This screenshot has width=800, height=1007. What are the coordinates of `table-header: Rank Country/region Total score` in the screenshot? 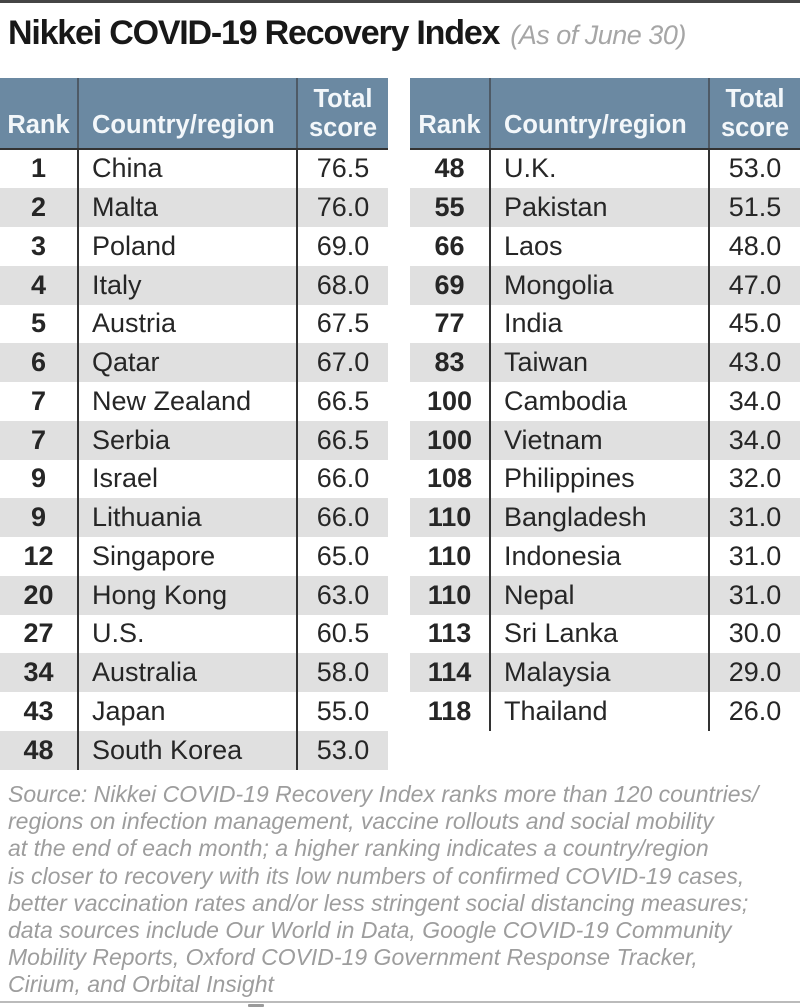 It's located at (194, 114).